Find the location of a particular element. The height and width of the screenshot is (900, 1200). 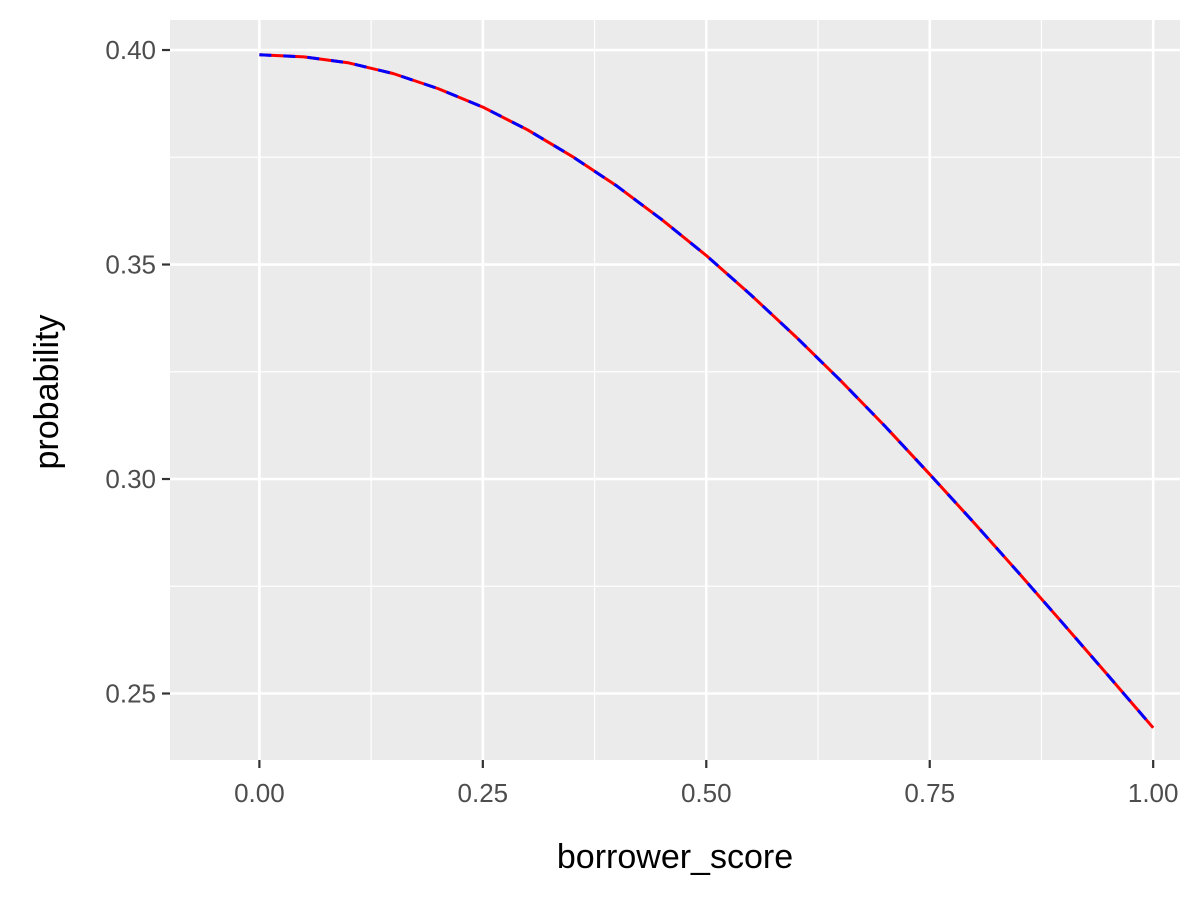

x-axis: 0.00 0.25 0.50 0.75 1.00 is located at coordinates (706, 784).